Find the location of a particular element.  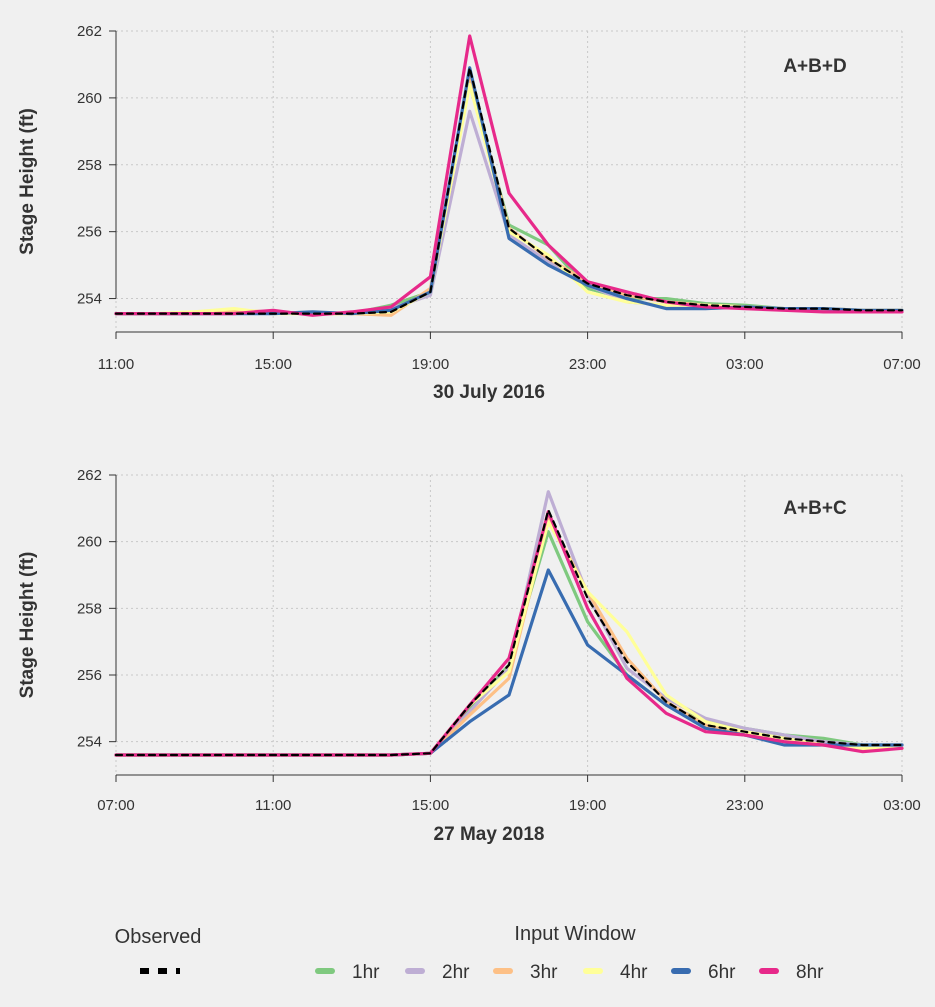

legend-observed-title: Observed is located at coordinates (158, 937).